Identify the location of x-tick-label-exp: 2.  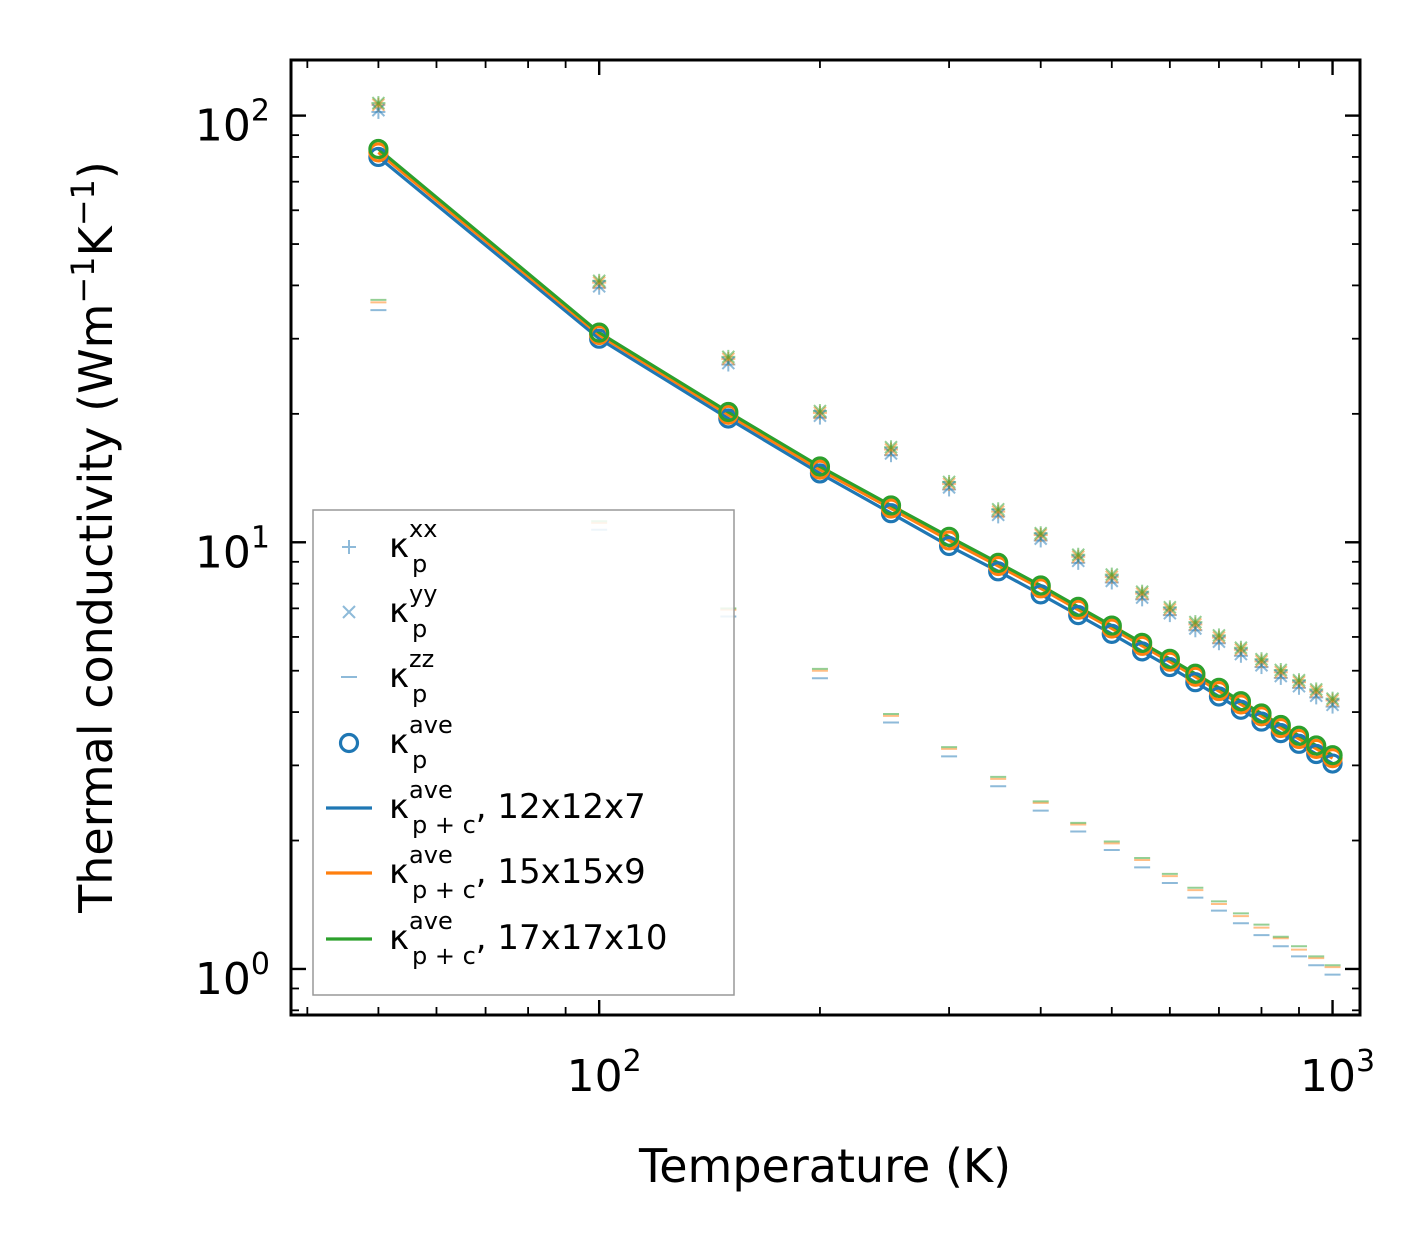
(632, 1061).